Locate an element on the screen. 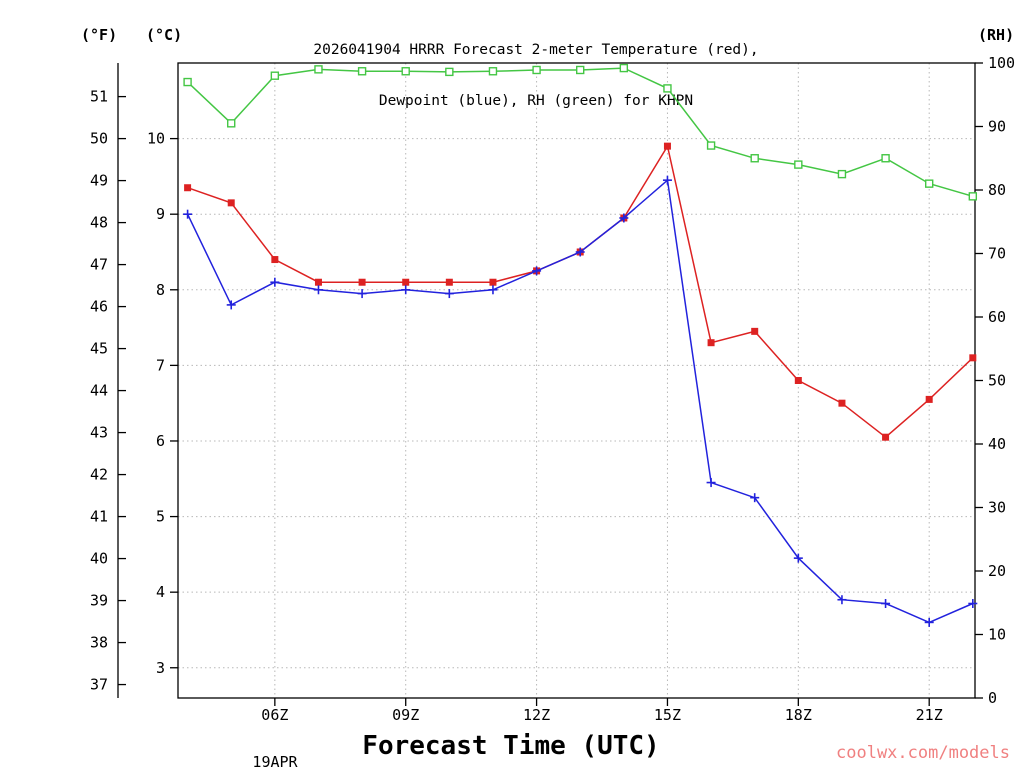 The image size is (1024, 768). svg-text: 43 is located at coordinates (99, 433).